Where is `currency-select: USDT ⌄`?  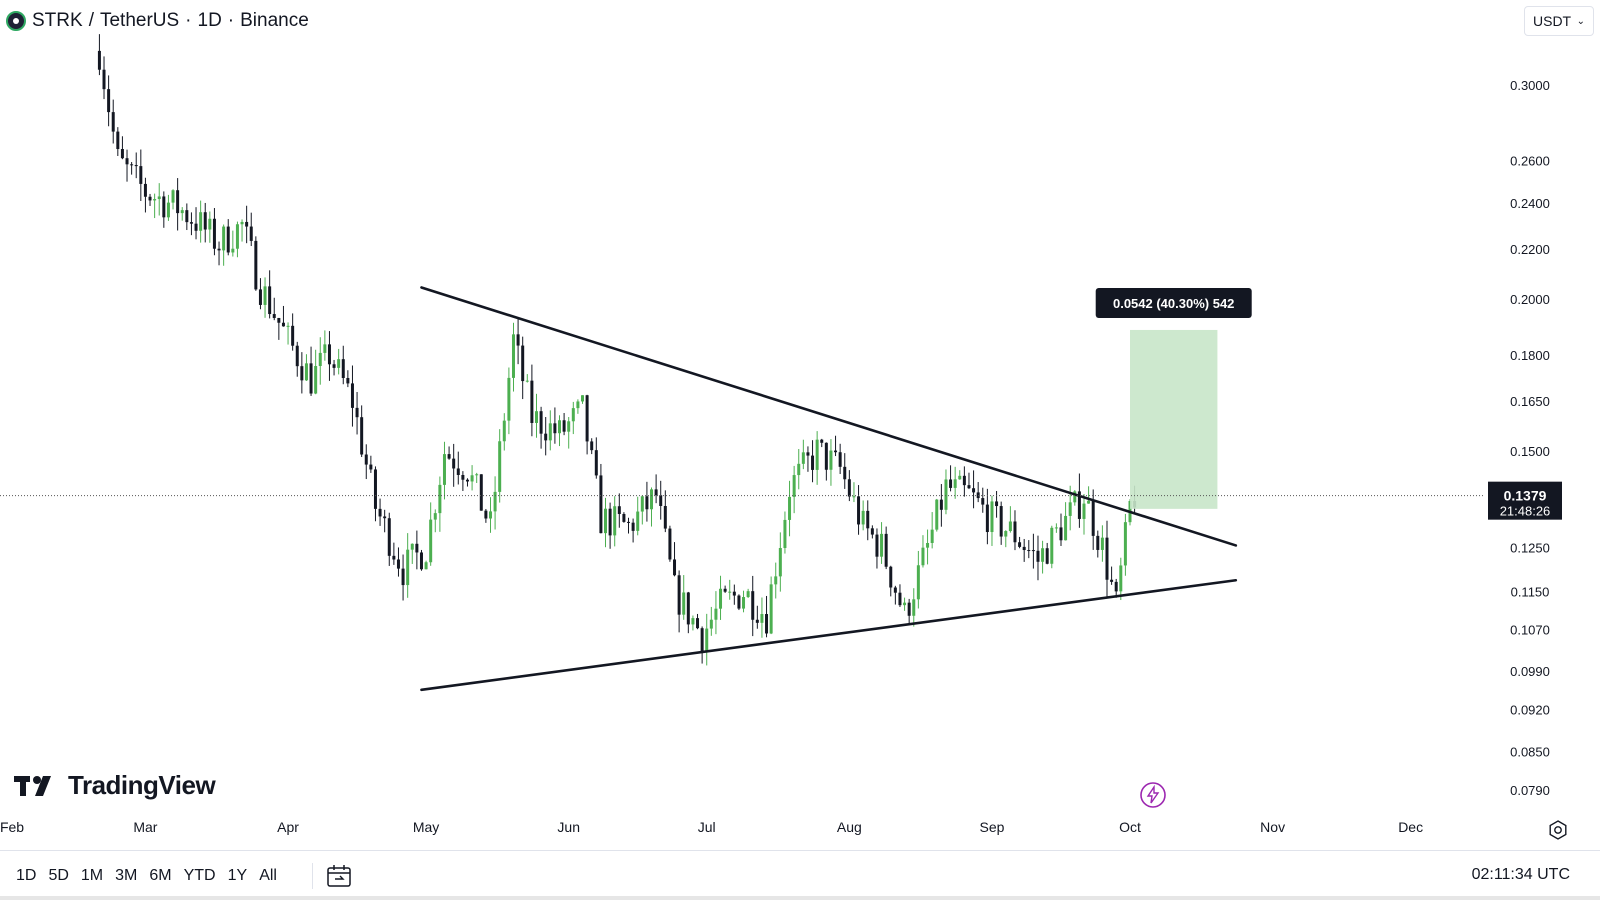 currency-select: USDT ⌄ is located at coordinates (1559, 21).